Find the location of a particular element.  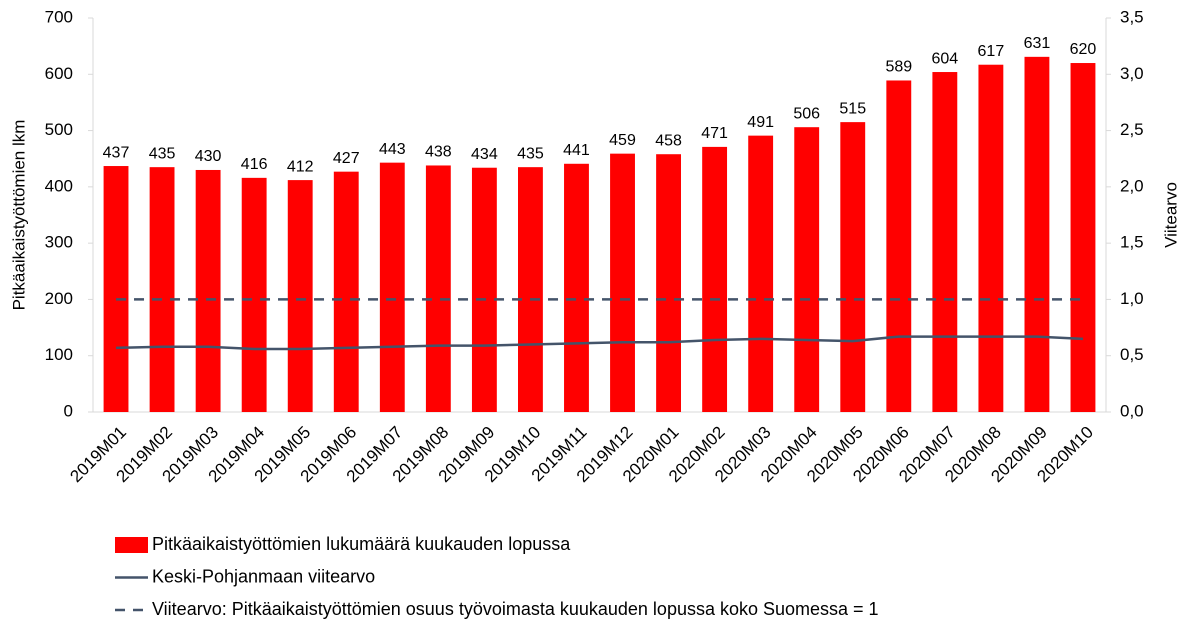

y-tick-label: 100 is located at coordinates (59, 354).